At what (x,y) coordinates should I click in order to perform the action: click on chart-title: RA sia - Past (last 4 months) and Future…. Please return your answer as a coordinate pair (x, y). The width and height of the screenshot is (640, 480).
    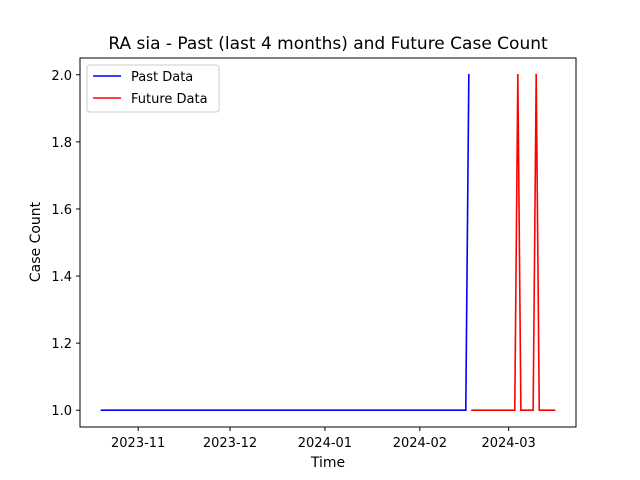
    Looking at the image, I should click on (328, 44).